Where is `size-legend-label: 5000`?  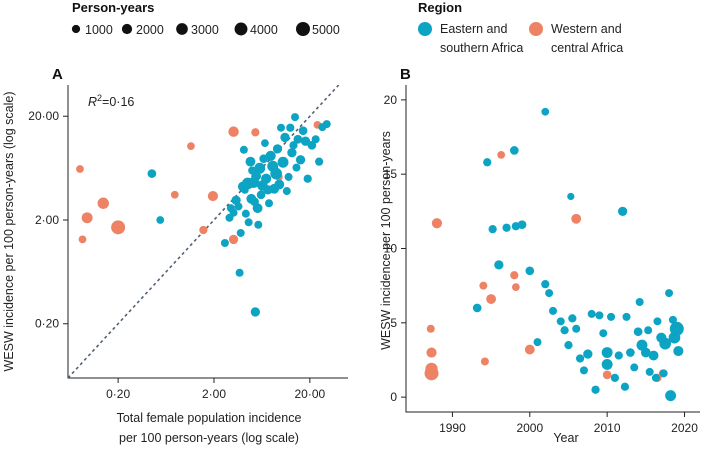 size-legend-label: 5000 is located at coordinates (326, 30).